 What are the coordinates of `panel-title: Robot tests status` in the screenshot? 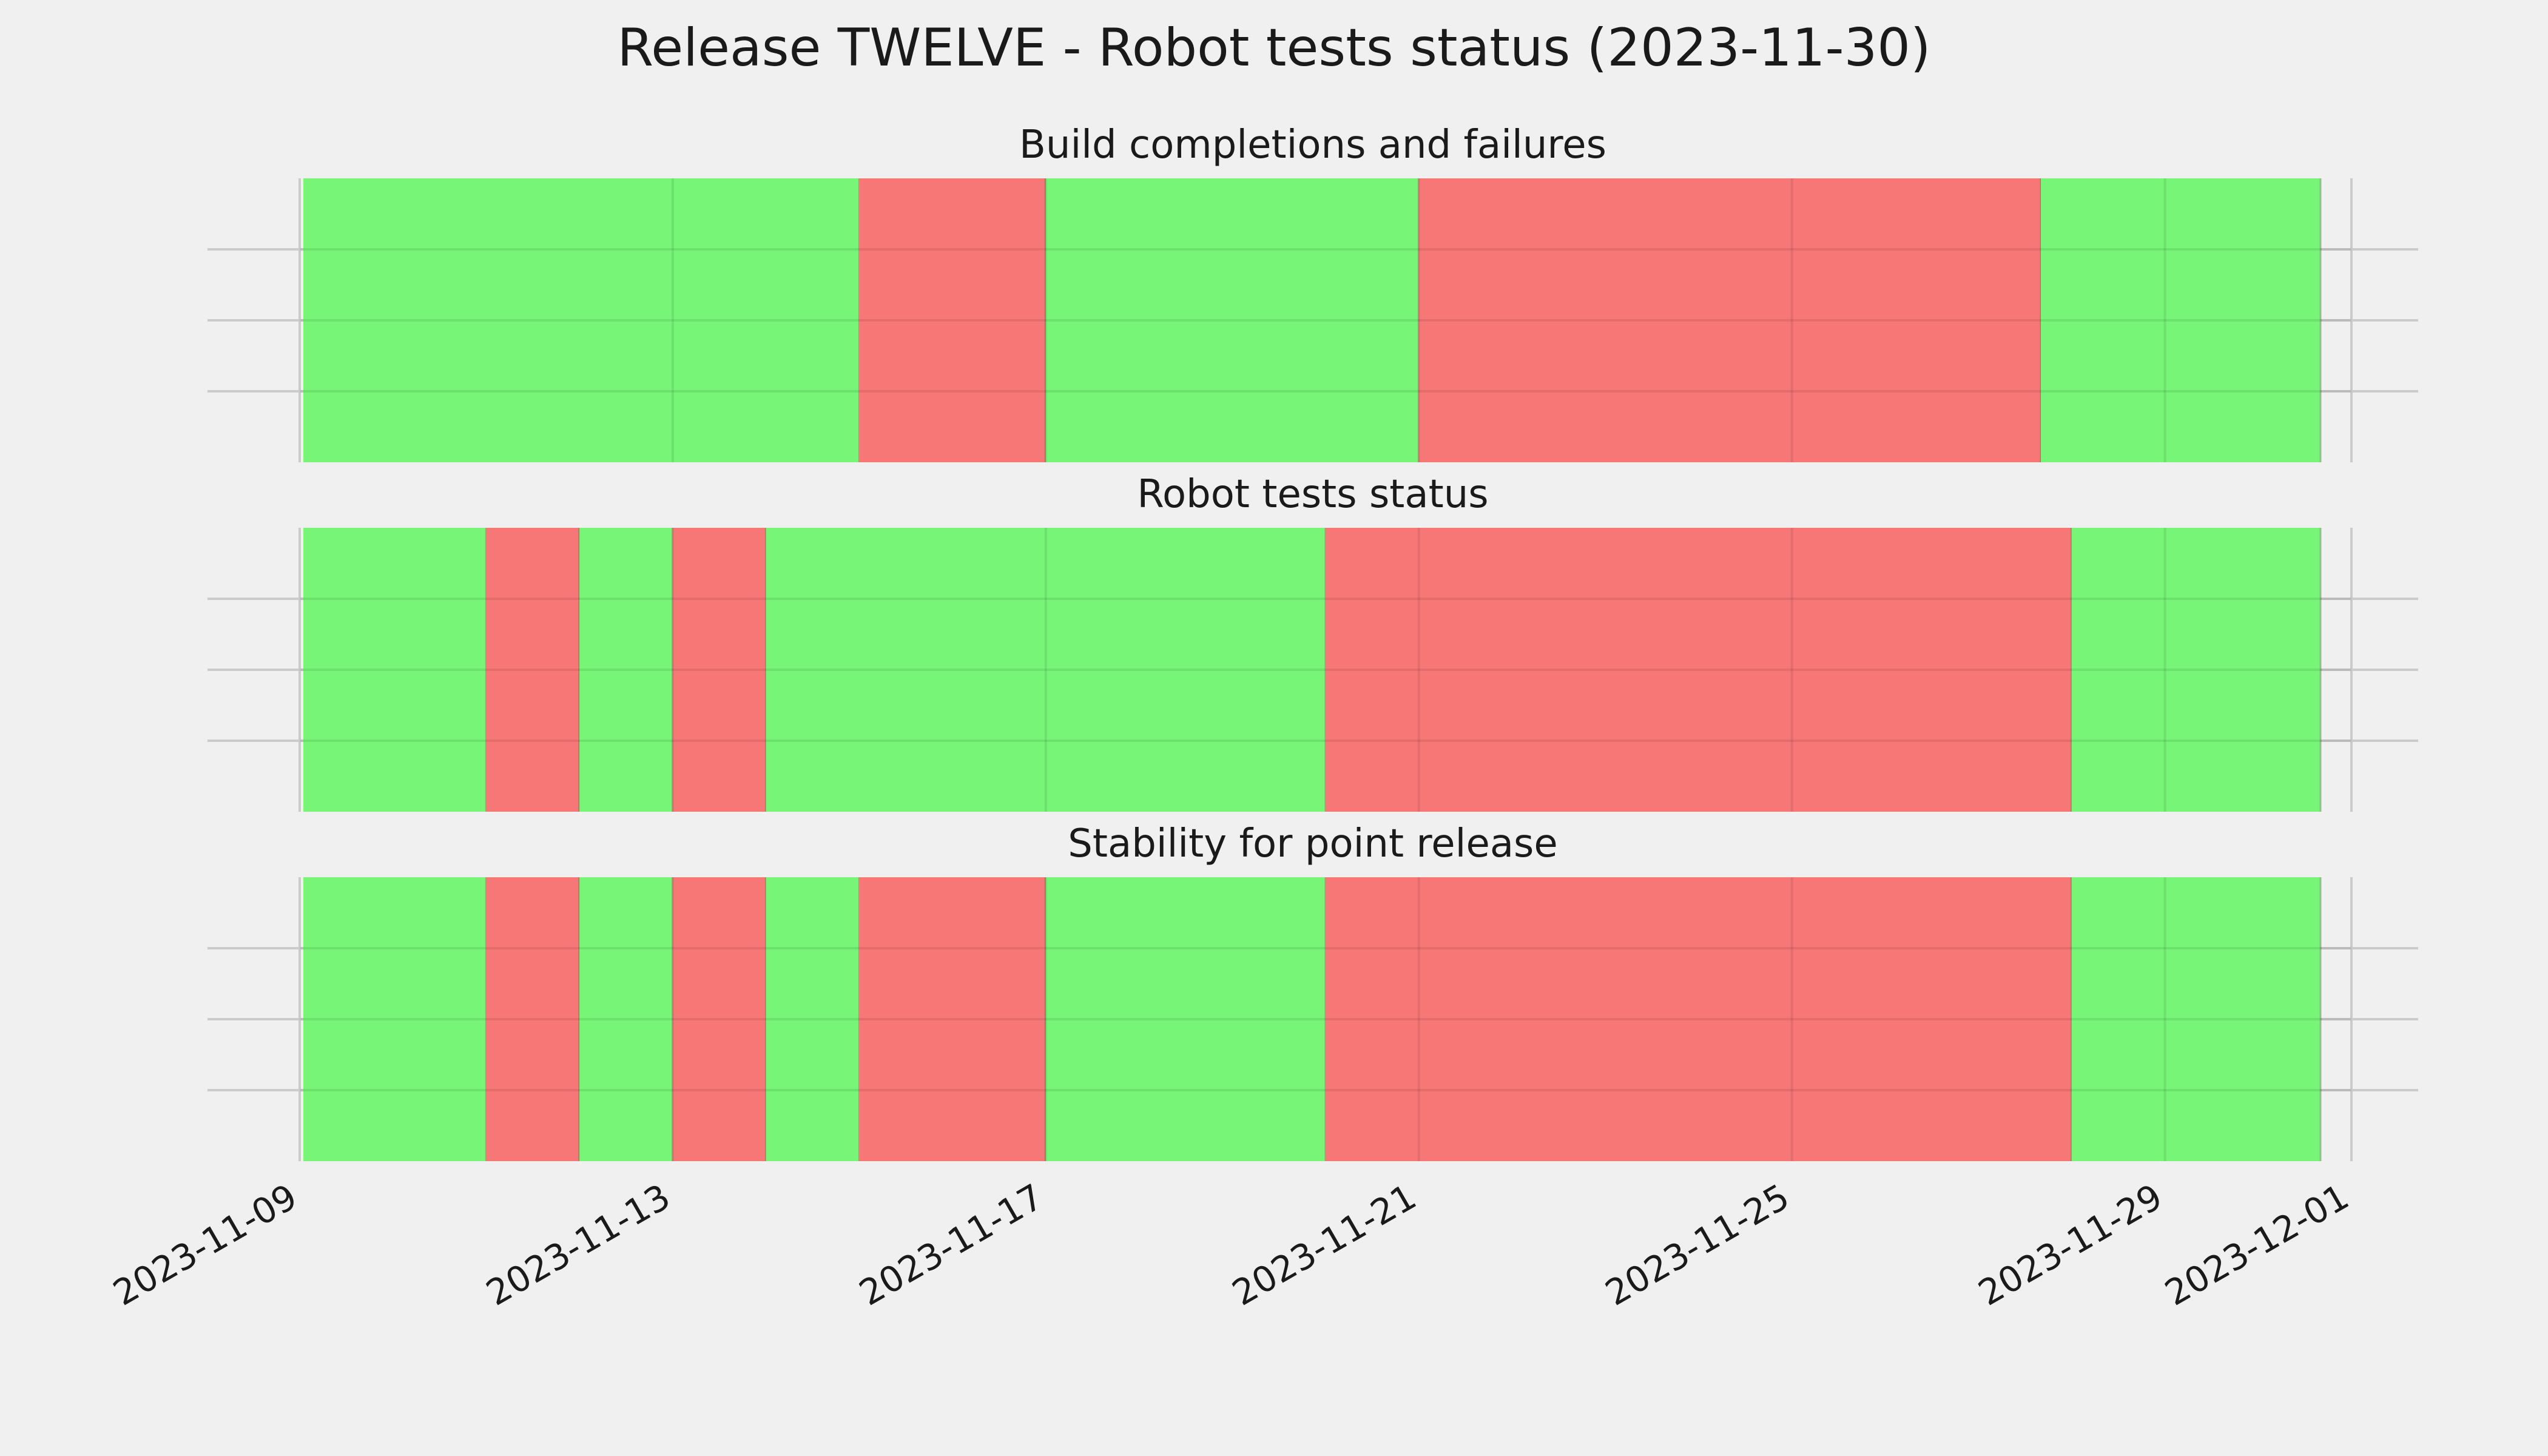 It's located at (1312, 494).